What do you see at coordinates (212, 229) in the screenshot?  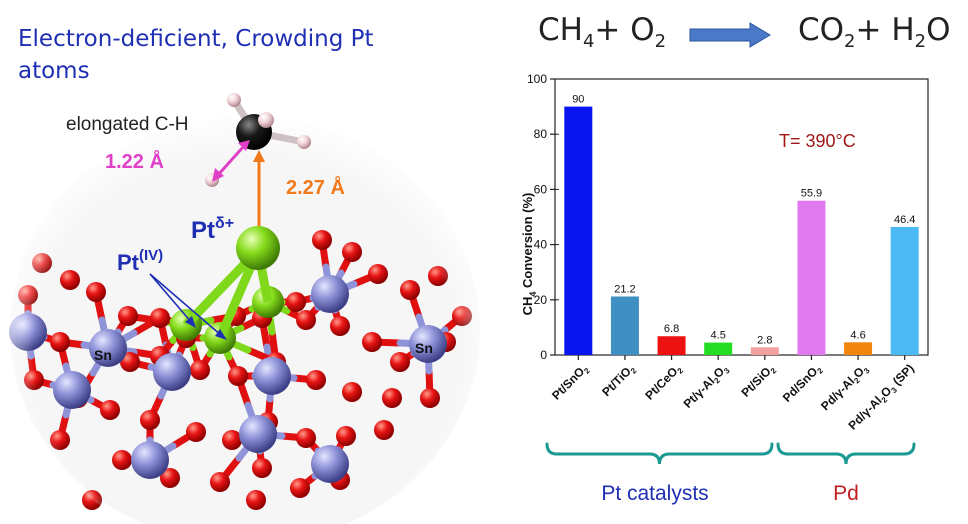 I see `pt-delta-label: Ptδ+` at bounding box center [212, 229].